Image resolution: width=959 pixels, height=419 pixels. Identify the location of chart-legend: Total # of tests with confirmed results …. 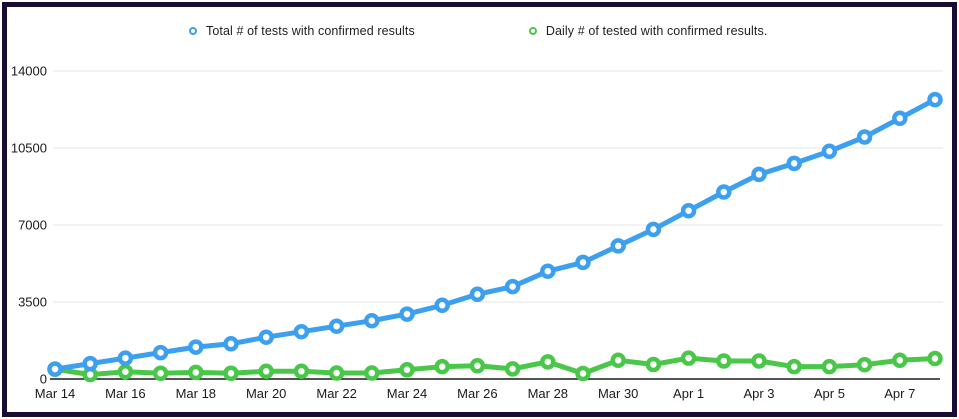
(478, 31).